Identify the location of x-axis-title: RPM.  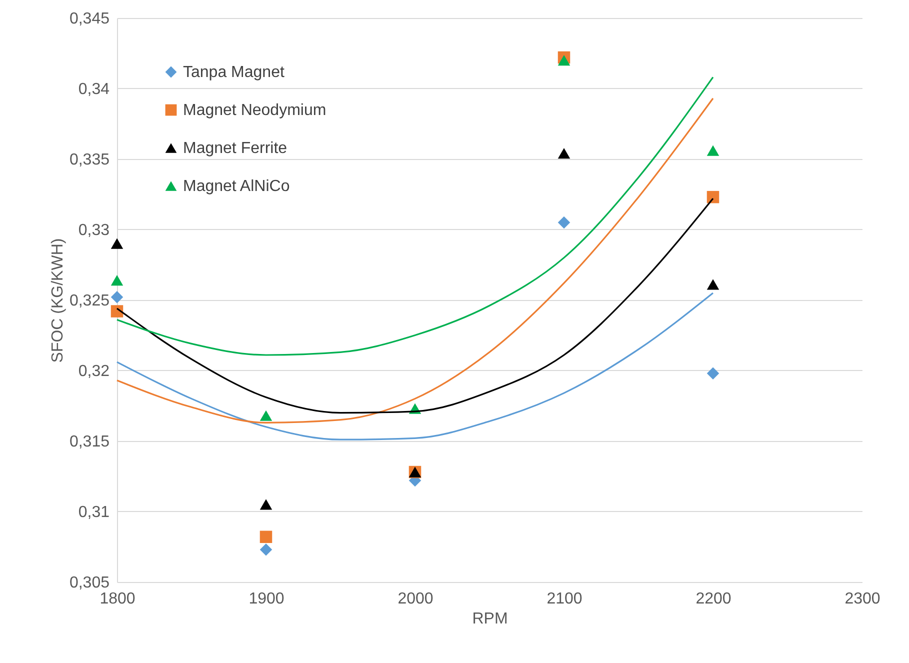
(490, 619).